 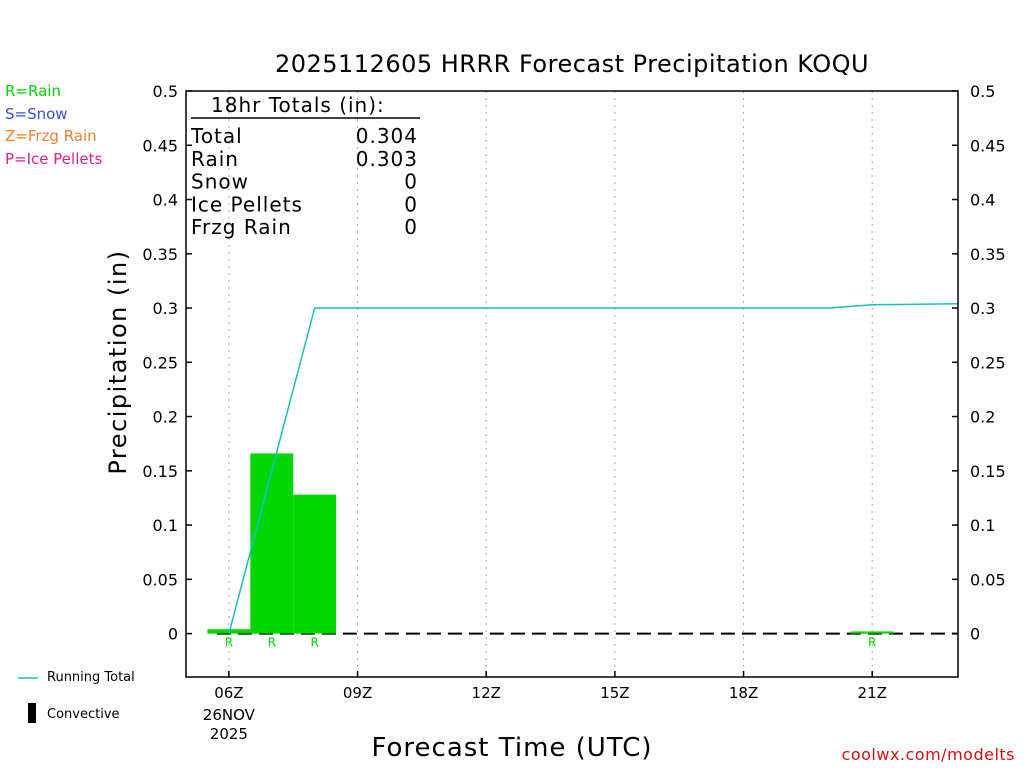 What do you see at coordinates (160, 579) in the screenshot?
I see `y-tick-label-left-1: 0.05` at bounding box center [160, 579].